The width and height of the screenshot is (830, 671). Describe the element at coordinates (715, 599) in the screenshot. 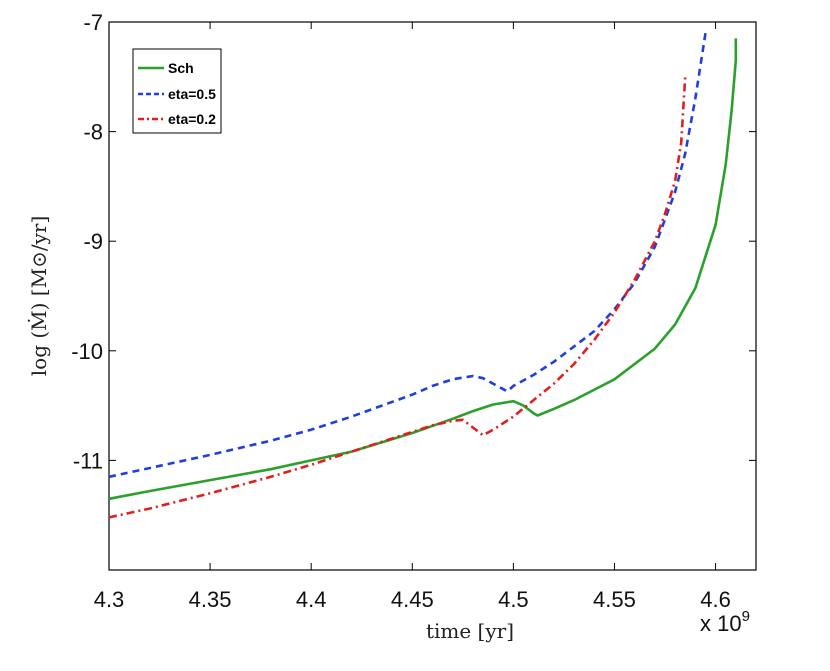

I see `x-tick-label: 4.6` at that location.